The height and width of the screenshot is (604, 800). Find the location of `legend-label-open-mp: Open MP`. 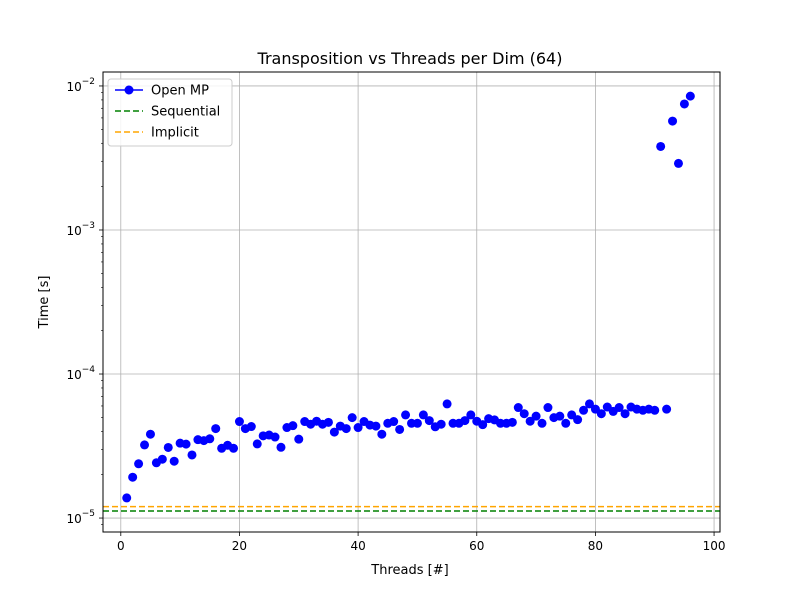

legend-label-open-mp: Open MP is located at coordinates (180, 91).